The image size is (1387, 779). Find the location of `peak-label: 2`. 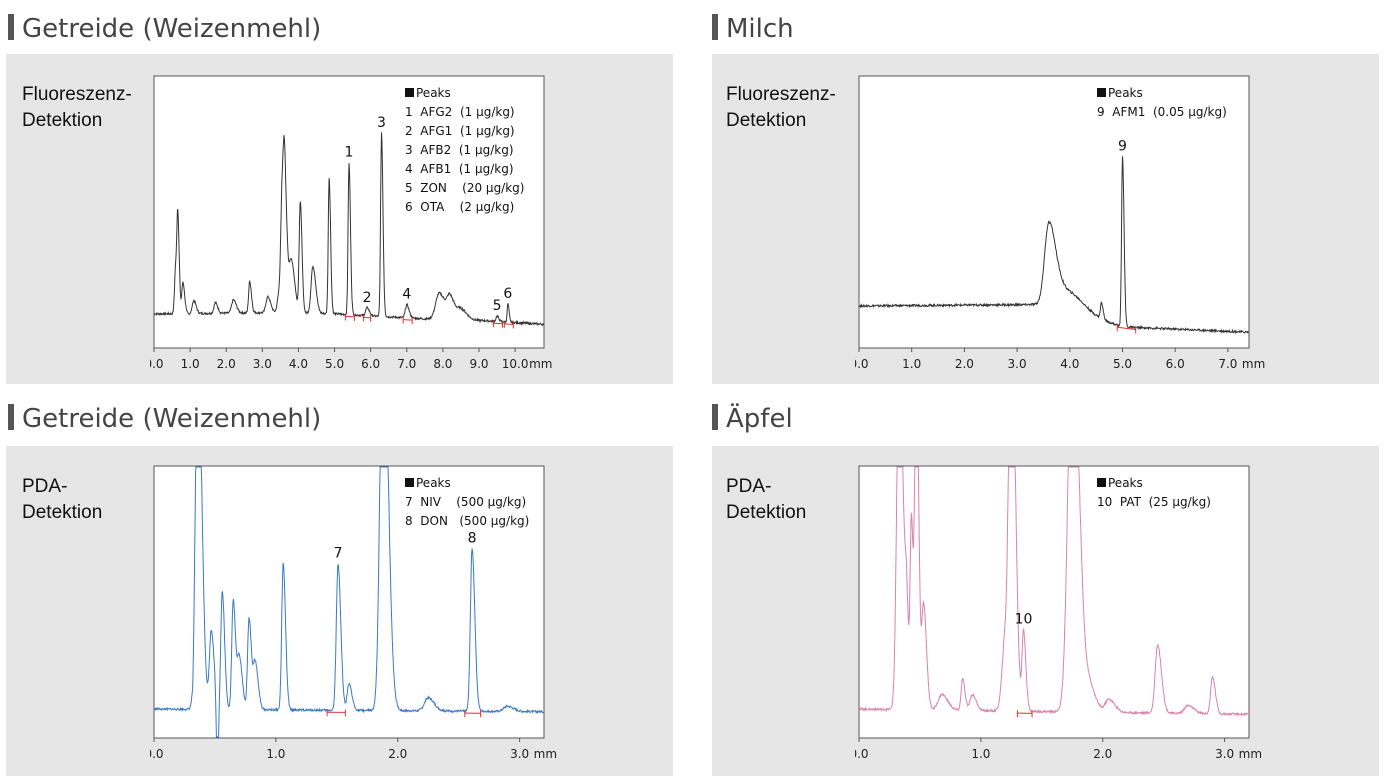

peak-label: 2 is located at coordinates (367, 298).